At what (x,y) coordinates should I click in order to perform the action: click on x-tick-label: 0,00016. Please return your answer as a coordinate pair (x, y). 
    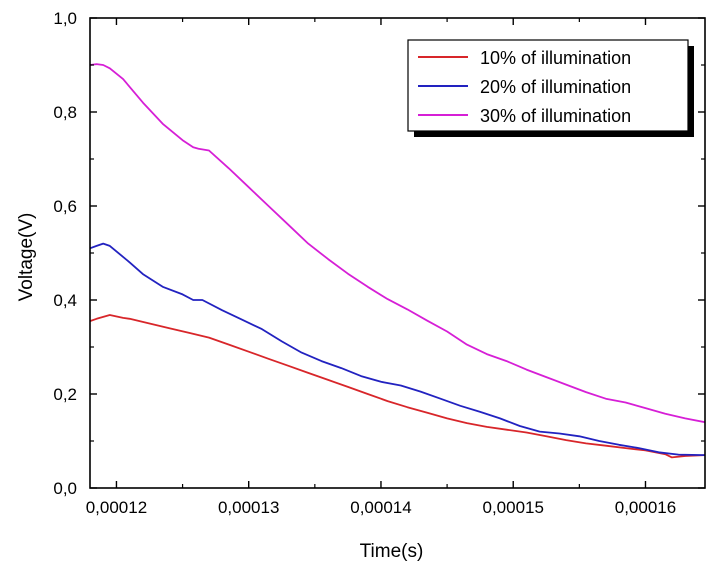
    Looking at the image, I should click on (645, 507).